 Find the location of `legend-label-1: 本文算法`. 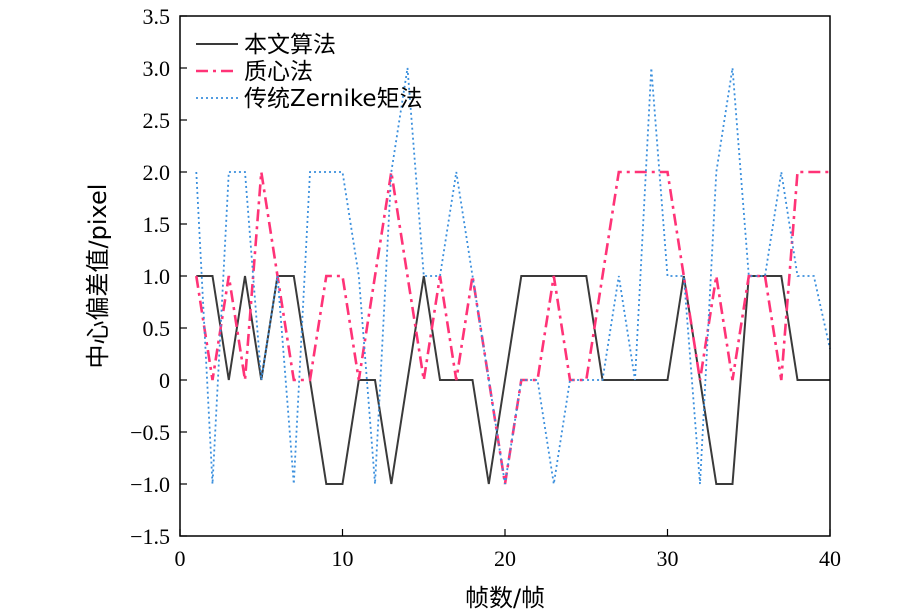

legend-label-1: 本文算法 is located at coordinates (290, 45).